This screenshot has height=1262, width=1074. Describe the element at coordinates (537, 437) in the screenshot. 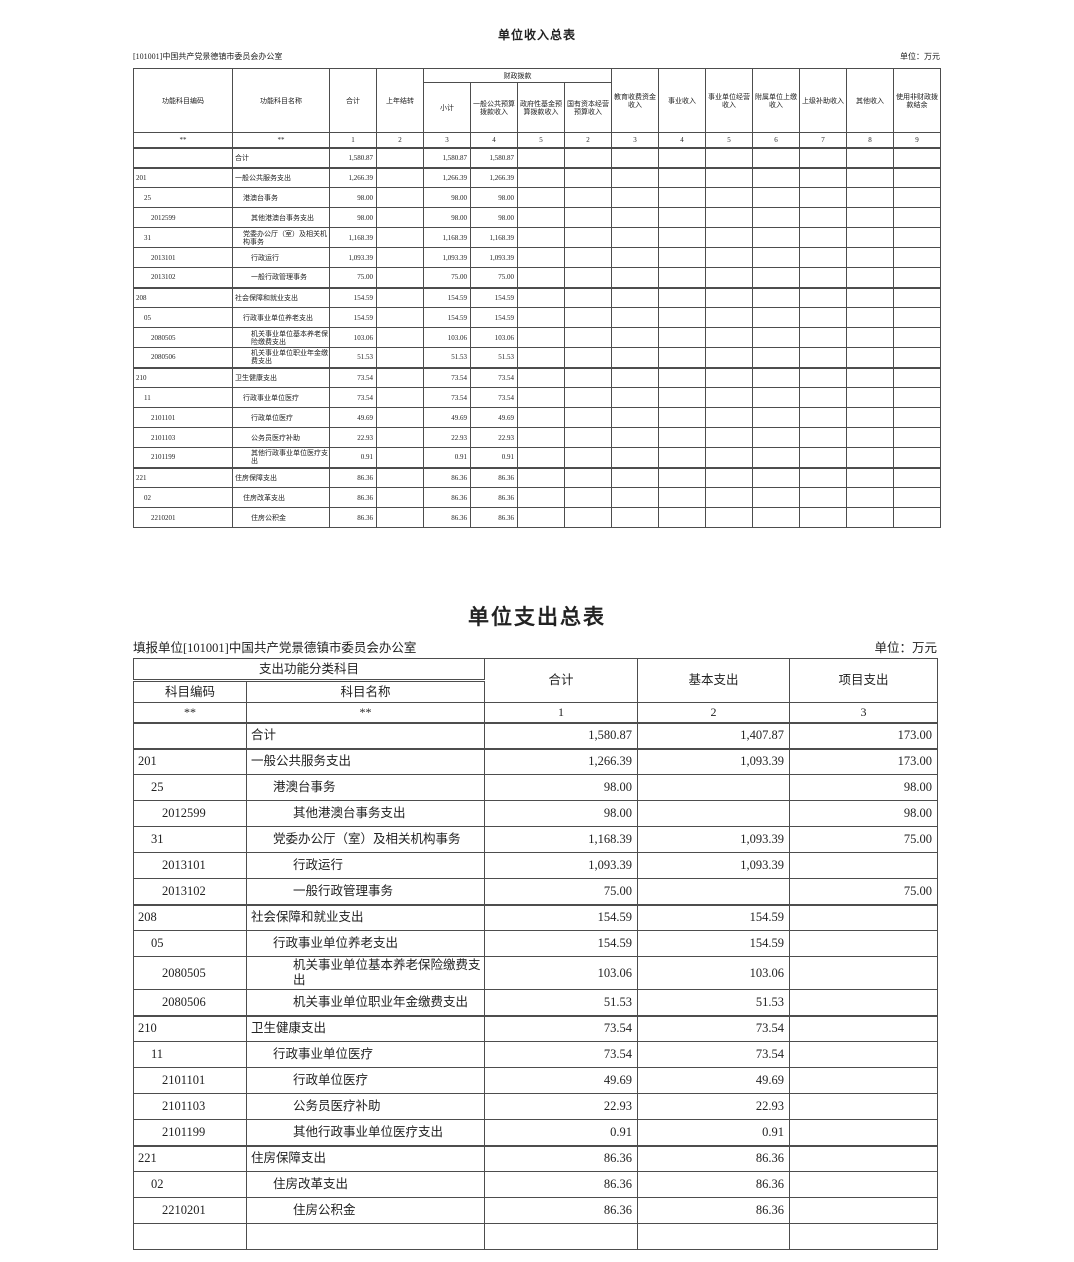

I see `table-row: 2101103 公务员医疗补助 22.93 22.93 22.93` at that location.